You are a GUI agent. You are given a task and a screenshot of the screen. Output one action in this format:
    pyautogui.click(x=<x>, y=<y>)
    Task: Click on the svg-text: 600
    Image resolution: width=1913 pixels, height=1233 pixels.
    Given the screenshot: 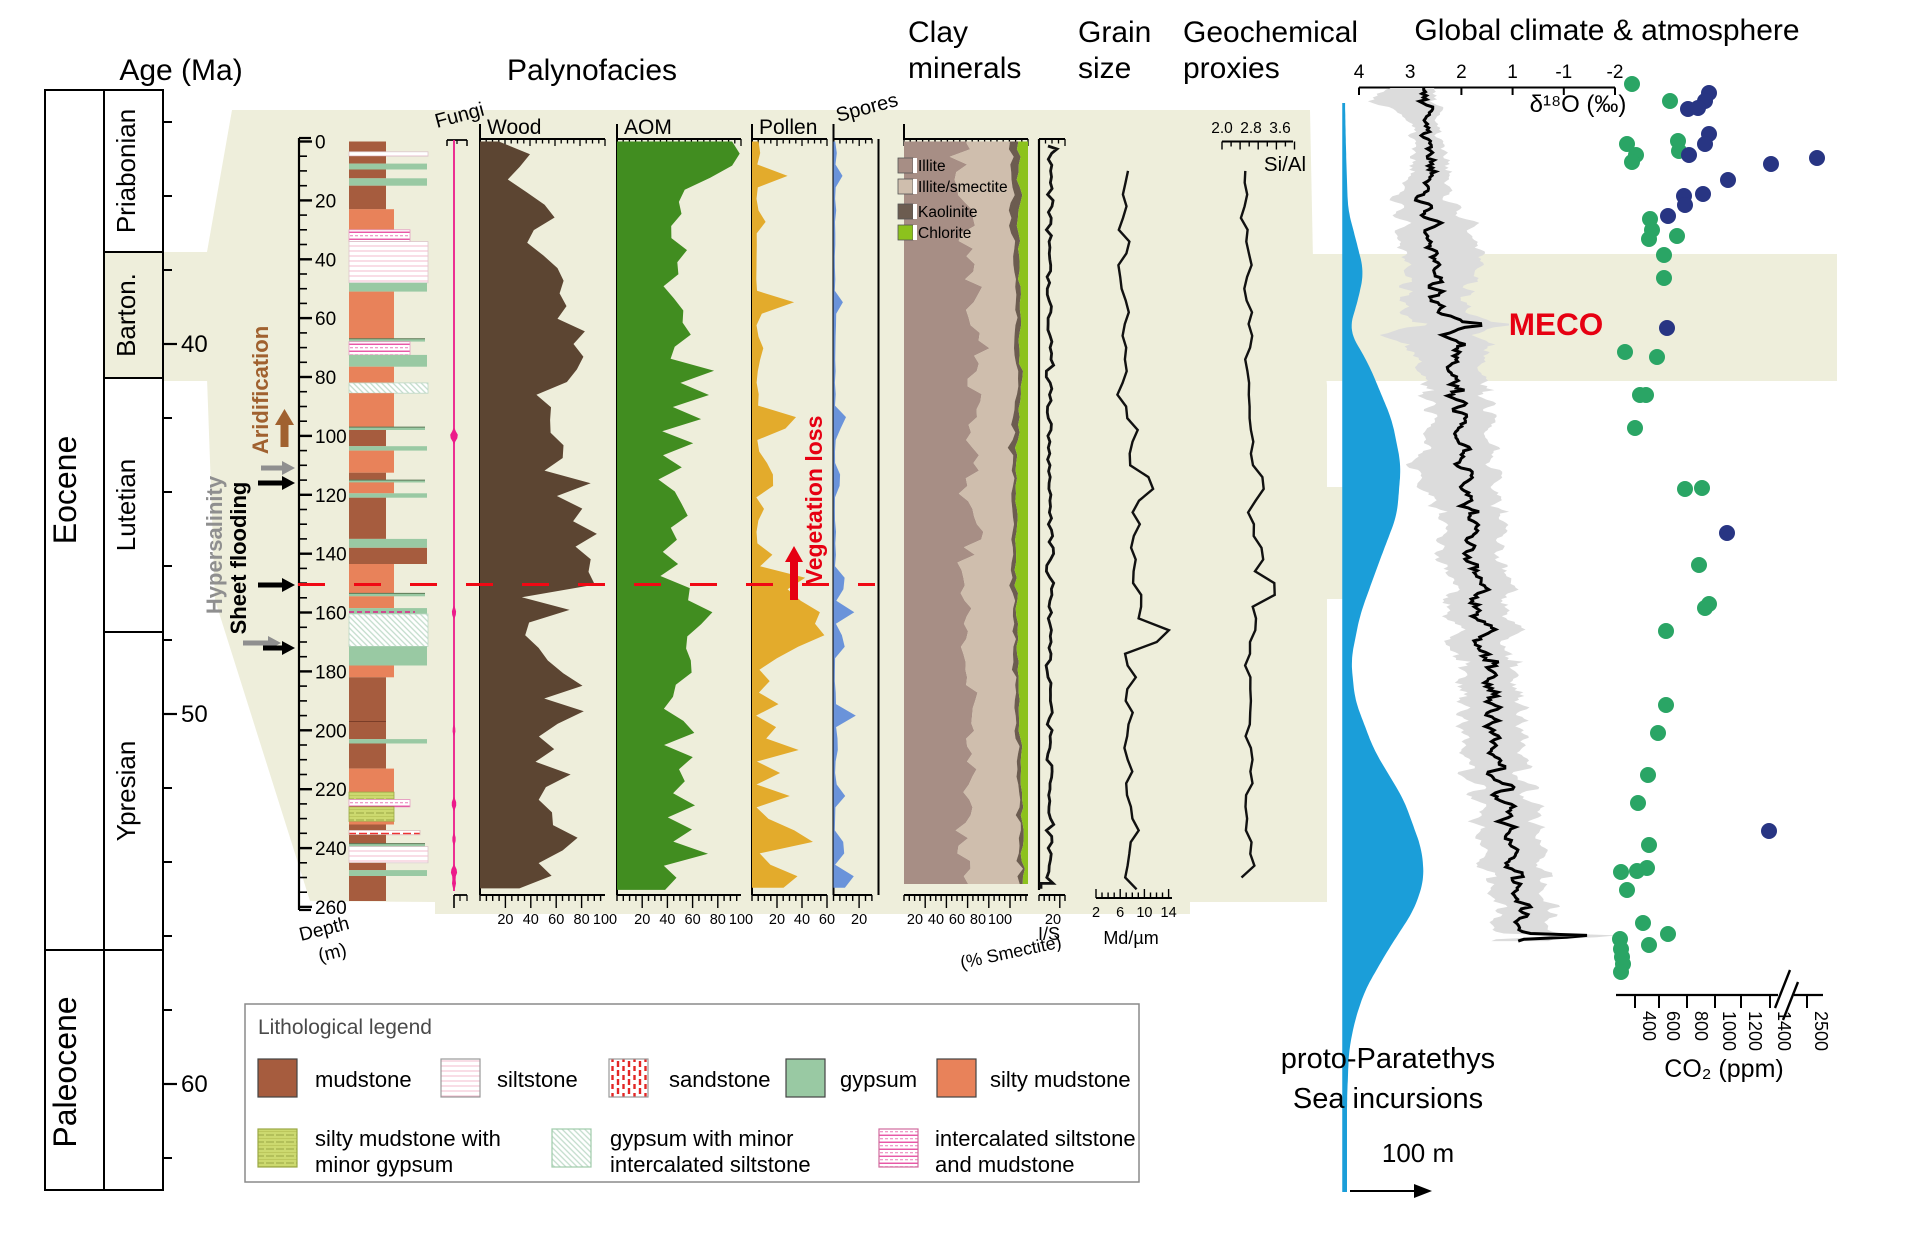 What is the action you would take?
    pyautogui.click(x=1673, y=1026)
    